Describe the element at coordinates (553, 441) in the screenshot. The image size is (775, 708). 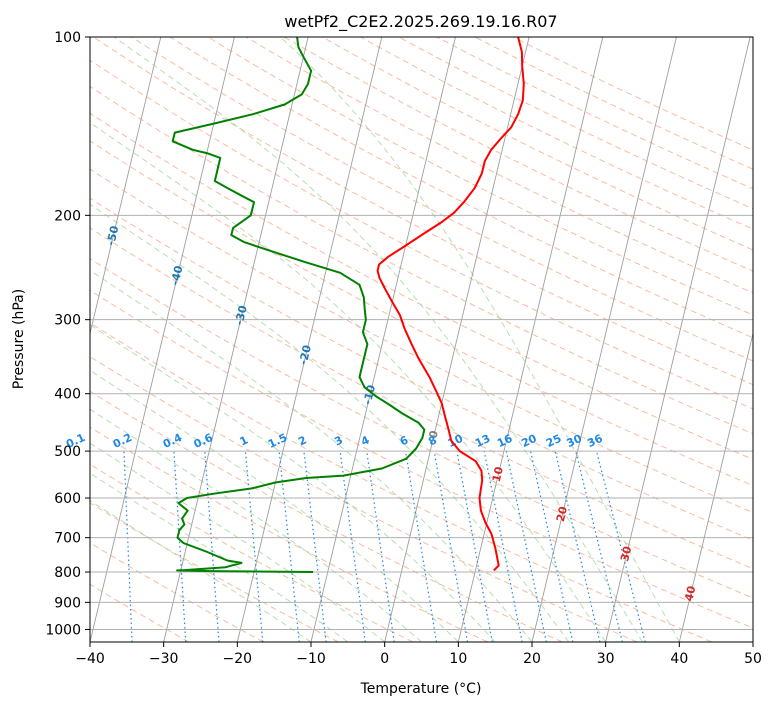
I see `mixing-ratio-label: 25` at that location.